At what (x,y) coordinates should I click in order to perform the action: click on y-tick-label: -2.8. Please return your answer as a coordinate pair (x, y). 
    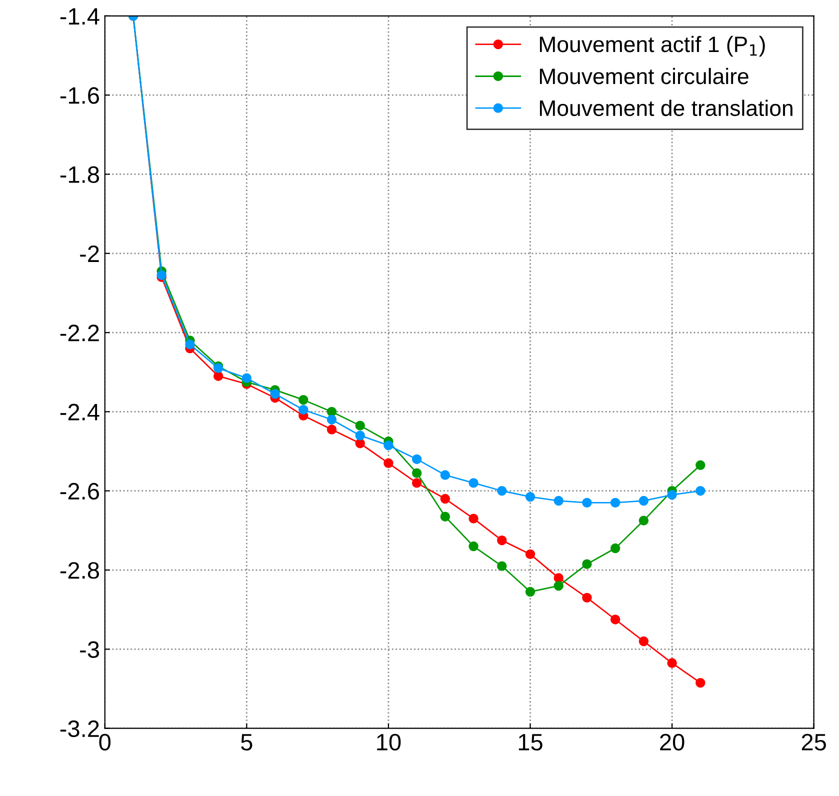
    Looking at the image, I should click on (79, 570).